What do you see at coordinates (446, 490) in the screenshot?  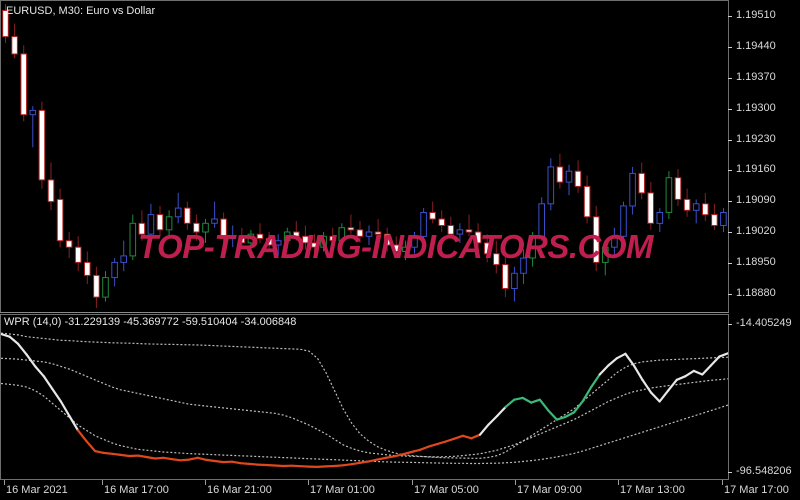 I see `time-axis-label: 17 Mar 05:00` at bounding box center [446, 490].